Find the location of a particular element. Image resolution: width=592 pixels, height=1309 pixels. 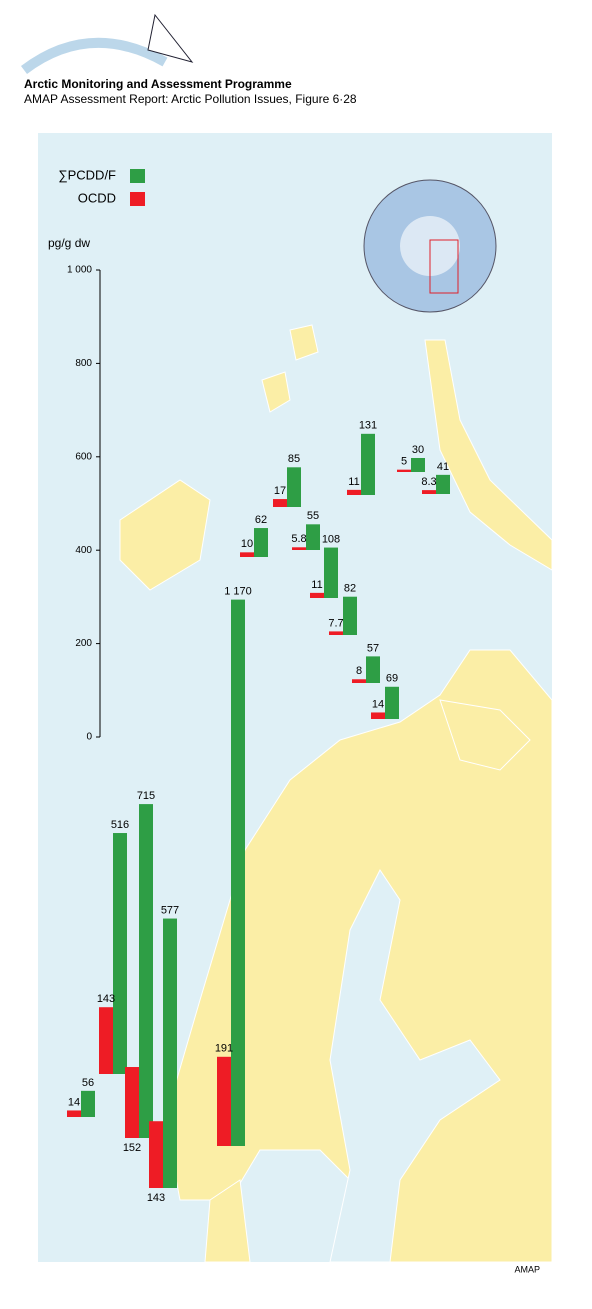

y-tick-label: 0 is located at coordinates (89, 737).